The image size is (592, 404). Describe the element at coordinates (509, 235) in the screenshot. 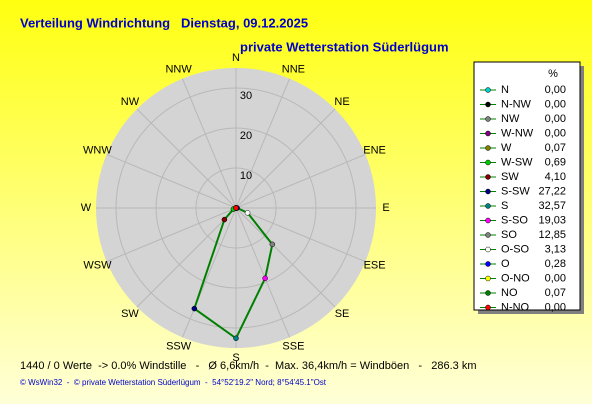

I see `legend-label: SO` at that location.